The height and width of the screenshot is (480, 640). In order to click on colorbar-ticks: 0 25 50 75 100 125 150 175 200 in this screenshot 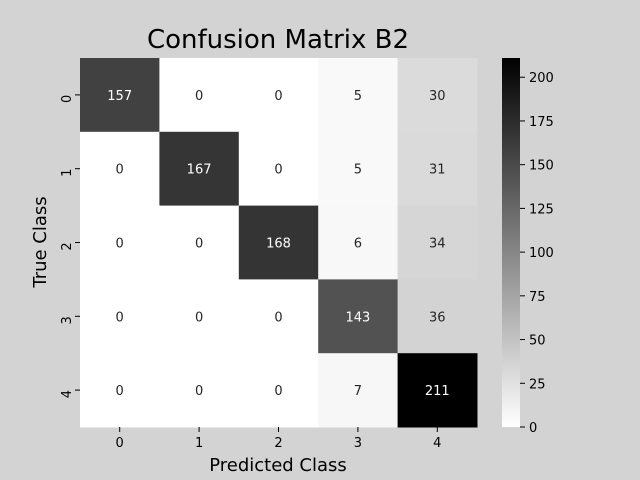, I will do `click(537, 253)`.